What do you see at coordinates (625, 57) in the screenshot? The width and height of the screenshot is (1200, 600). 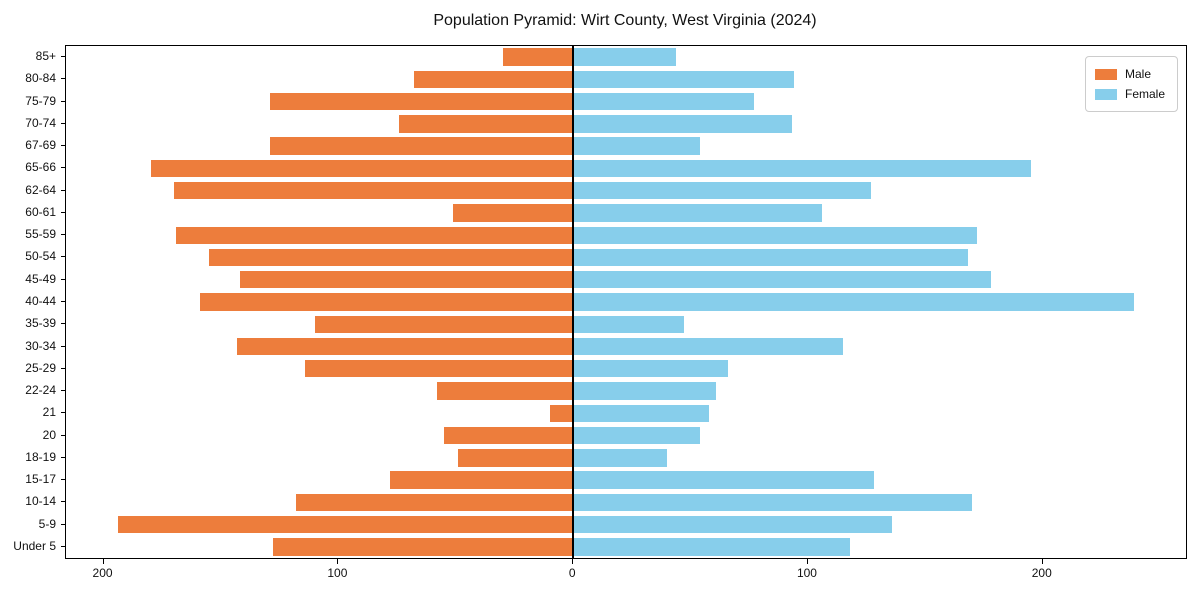 I see `bar-female-85+` at bounding box center [625, 57].